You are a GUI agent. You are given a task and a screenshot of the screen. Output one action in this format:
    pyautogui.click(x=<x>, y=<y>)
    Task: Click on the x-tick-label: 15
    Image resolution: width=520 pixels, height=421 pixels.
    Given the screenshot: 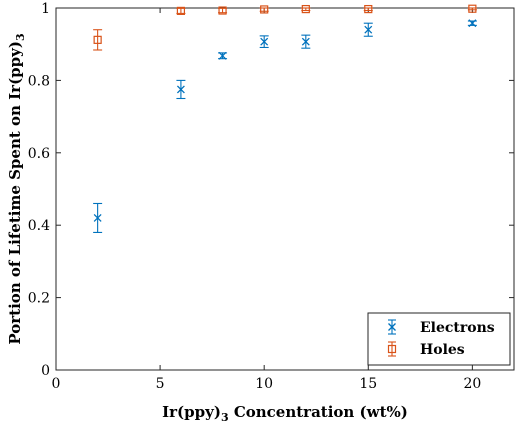 What is the action you would take?
    pyautogui.click(x=368, y=384)
    